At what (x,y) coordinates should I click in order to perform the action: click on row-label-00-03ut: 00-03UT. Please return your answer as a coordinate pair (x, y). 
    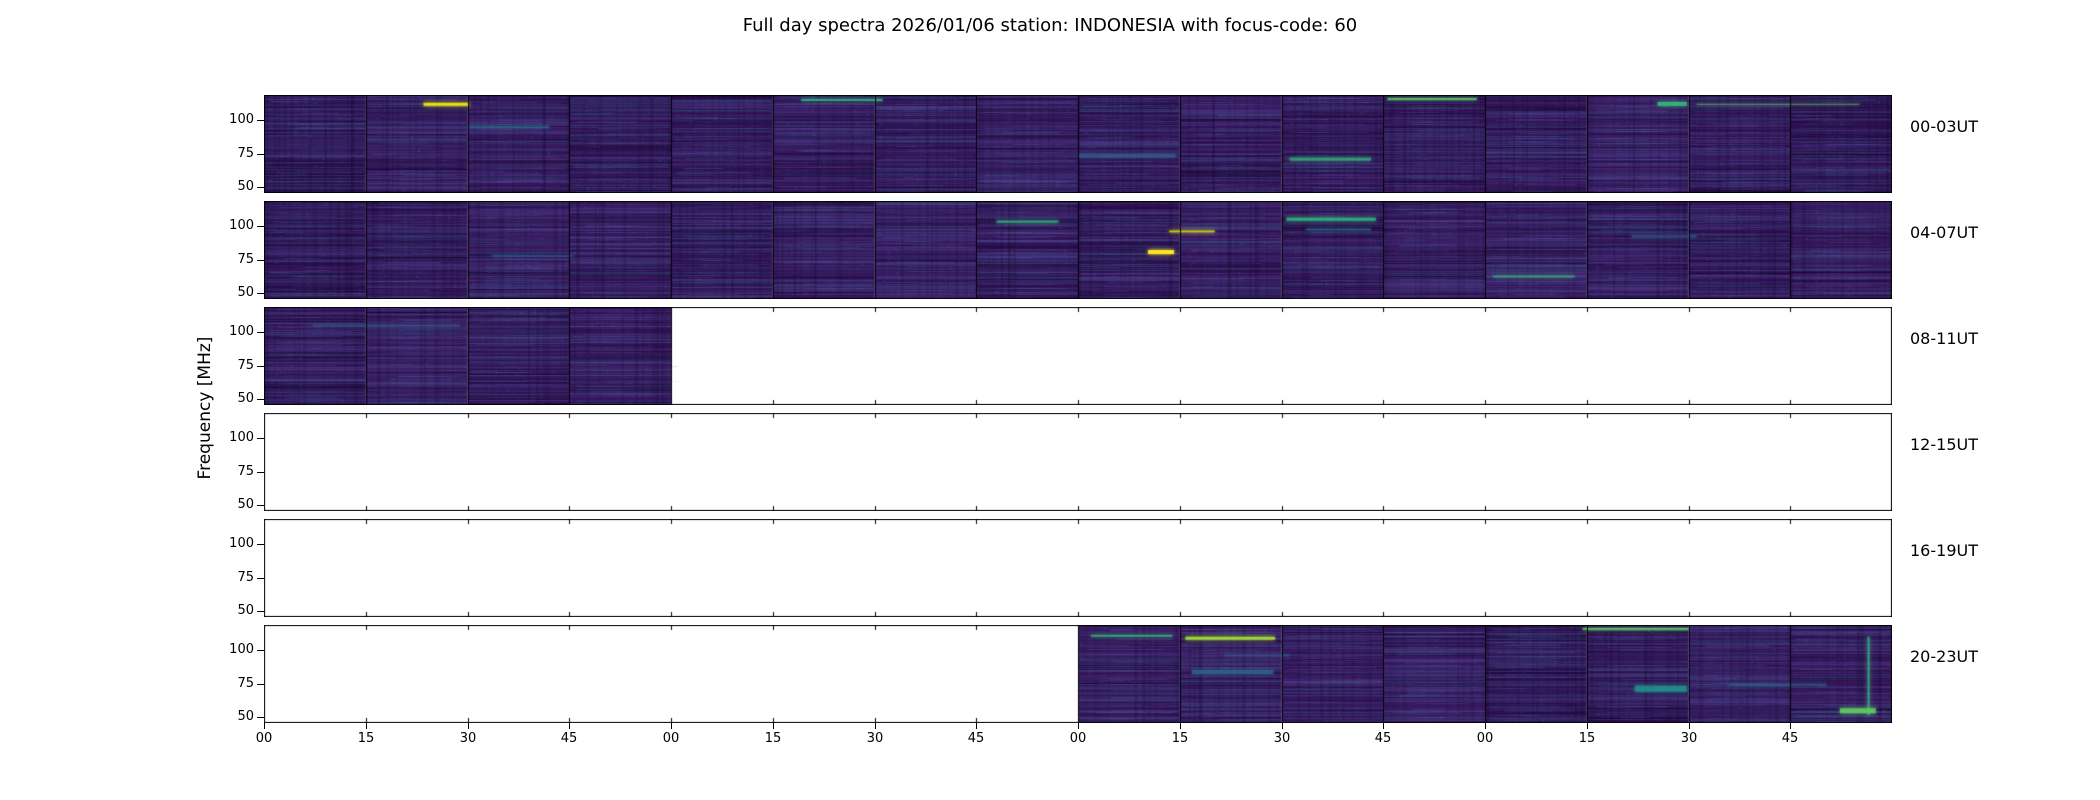
    Looking at the image, I should click on (1944, 126).